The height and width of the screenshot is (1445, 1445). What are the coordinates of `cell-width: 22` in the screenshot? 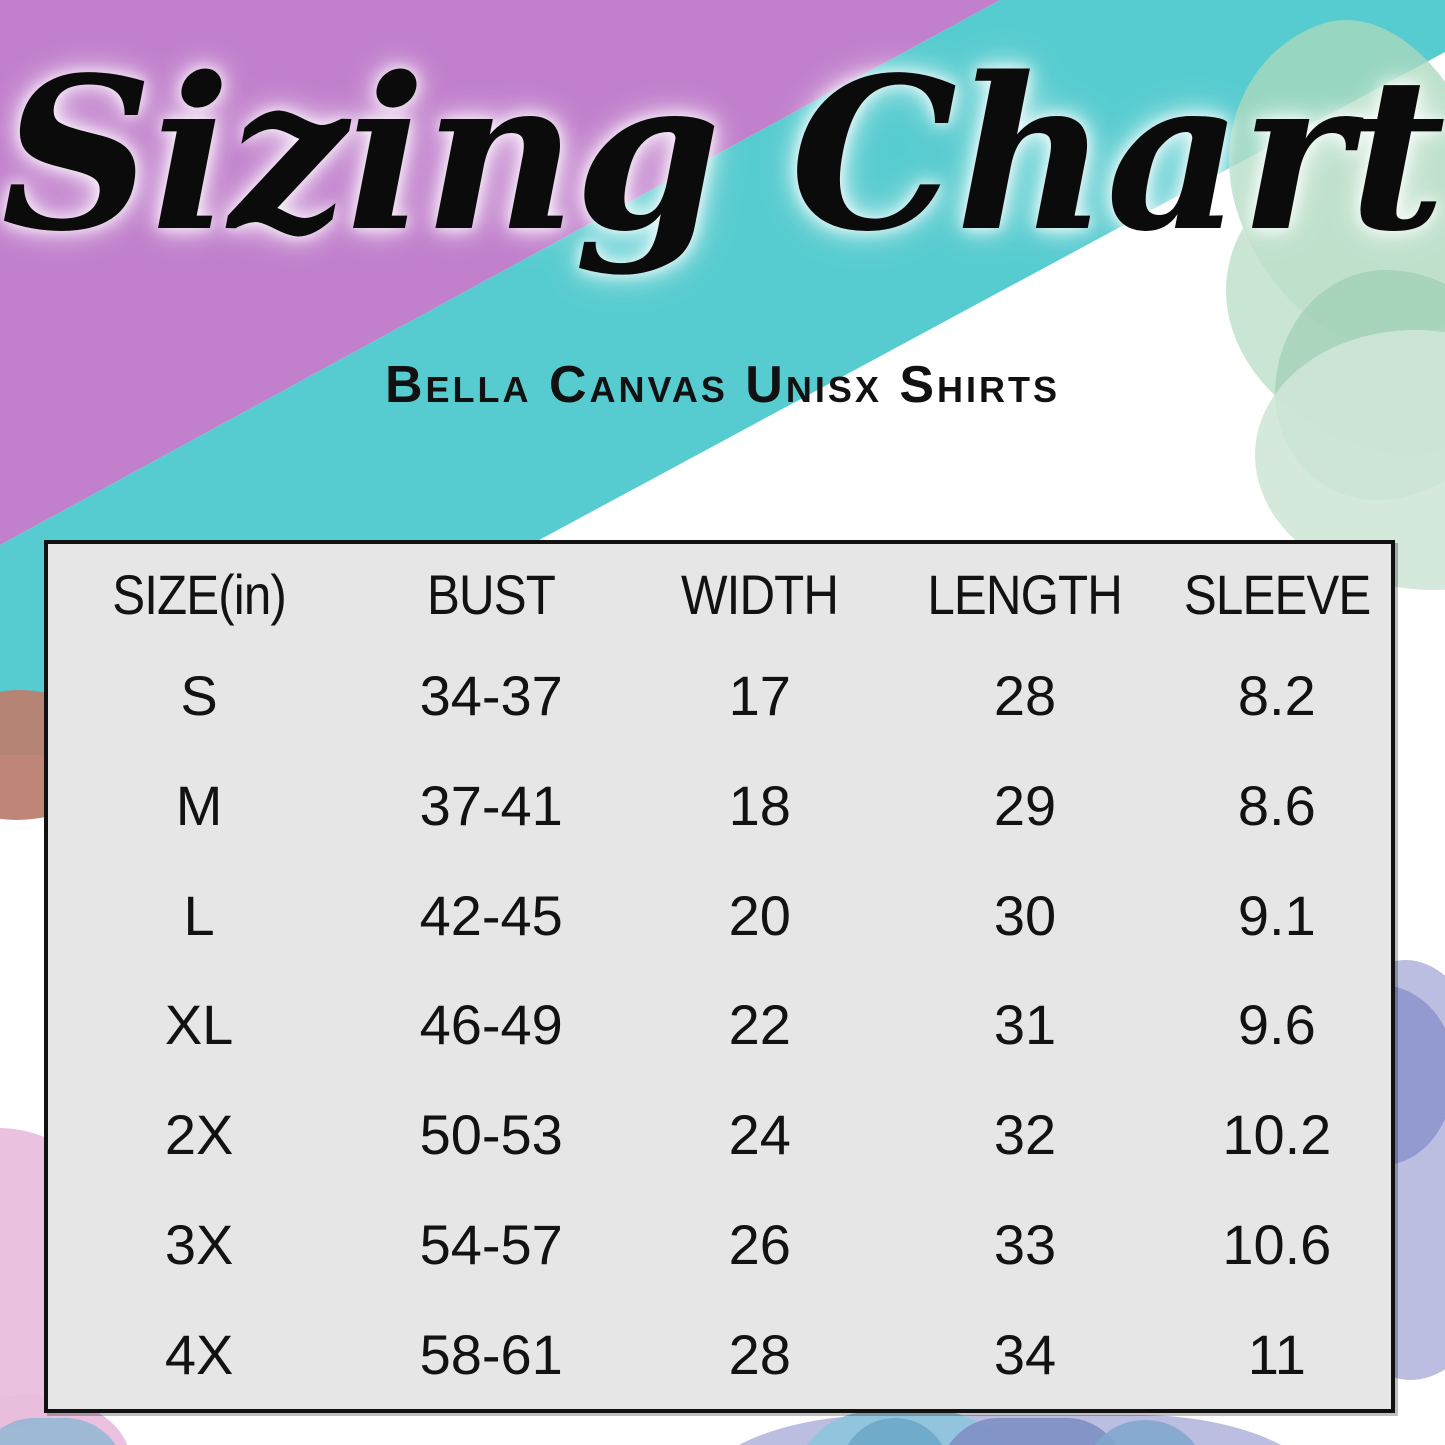 It's located at (759, 1025).